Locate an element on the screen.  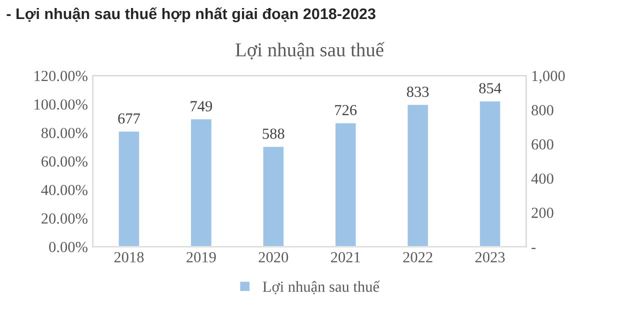
x-tick-label: 2023 is located at coordinates (490, 257).